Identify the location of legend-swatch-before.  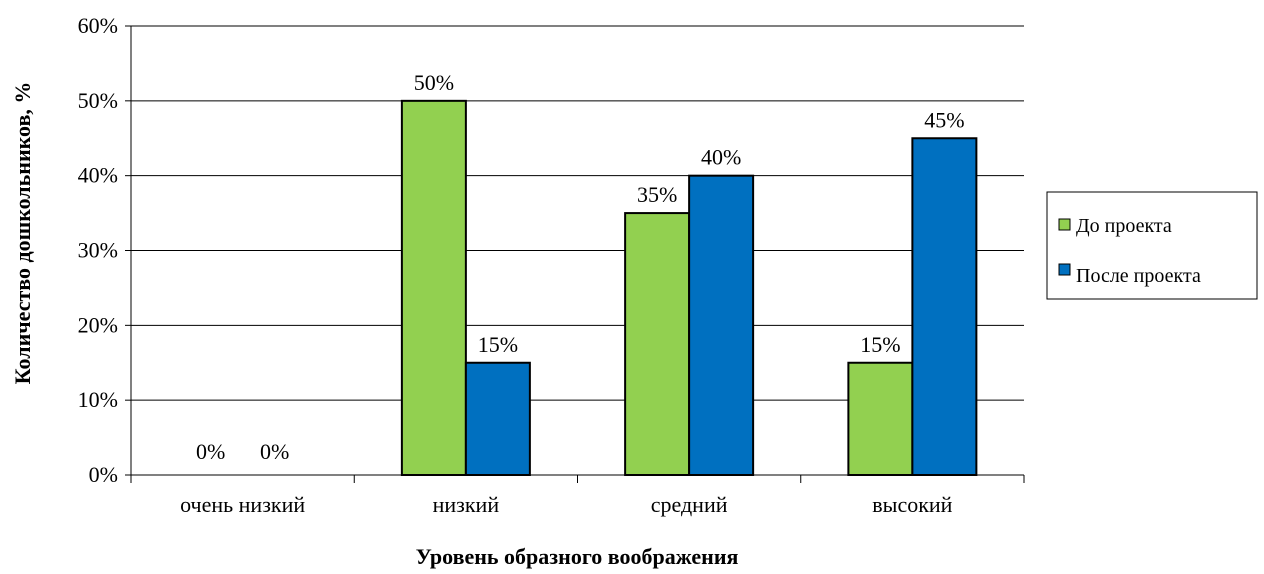
(1064, 224).